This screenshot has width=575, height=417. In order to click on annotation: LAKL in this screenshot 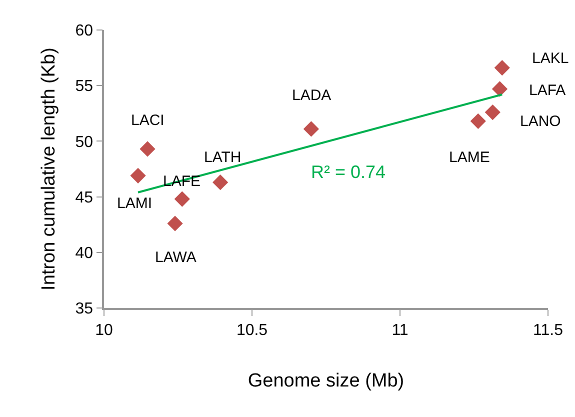, I will do `click(550, 58)`.